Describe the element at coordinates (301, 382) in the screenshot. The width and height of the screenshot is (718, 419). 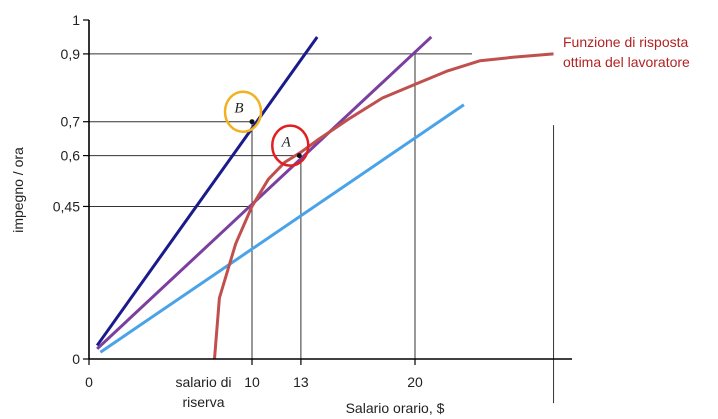
I see `x-tick-label: 13` at that location.